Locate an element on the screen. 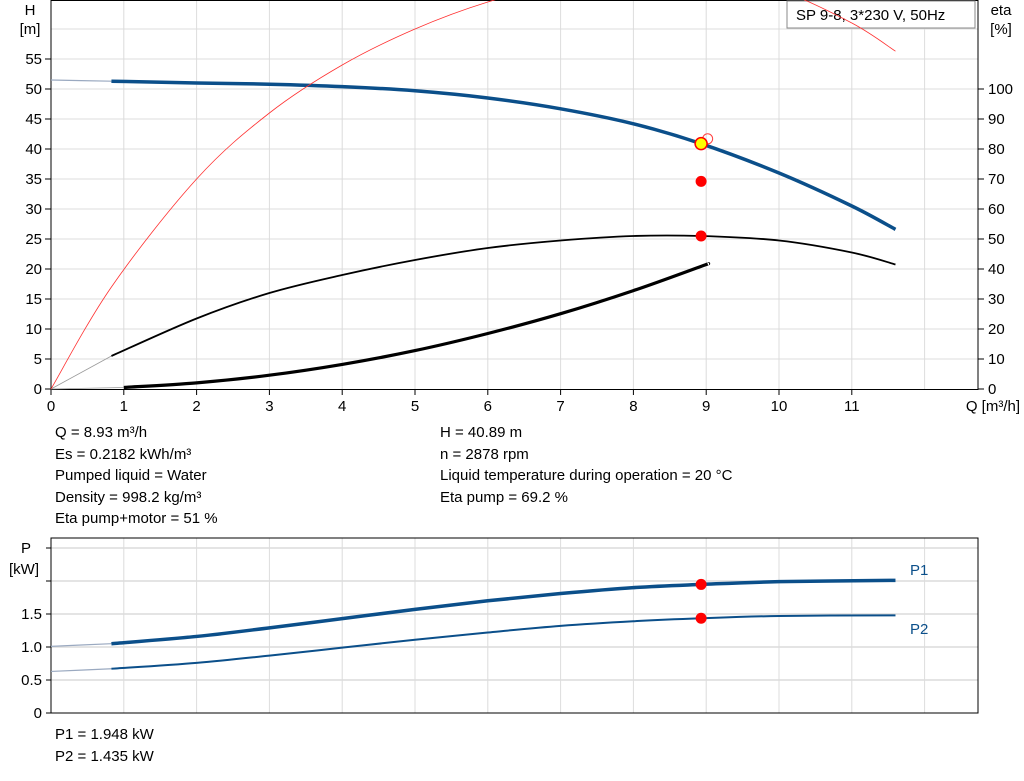 This screenshot has height=781, width=1024. x-axis-label: Q [m³/h] is located at coordinates (993, 406).